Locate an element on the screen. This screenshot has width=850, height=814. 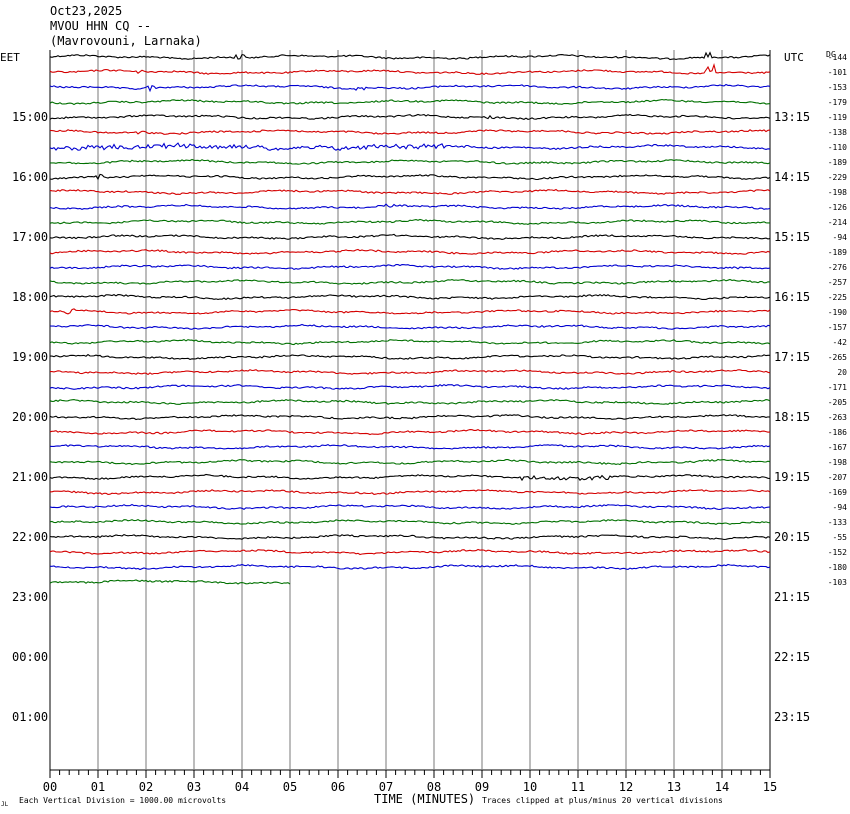
plot-date: Oct23,2025 is located at coordinates (86, 11).